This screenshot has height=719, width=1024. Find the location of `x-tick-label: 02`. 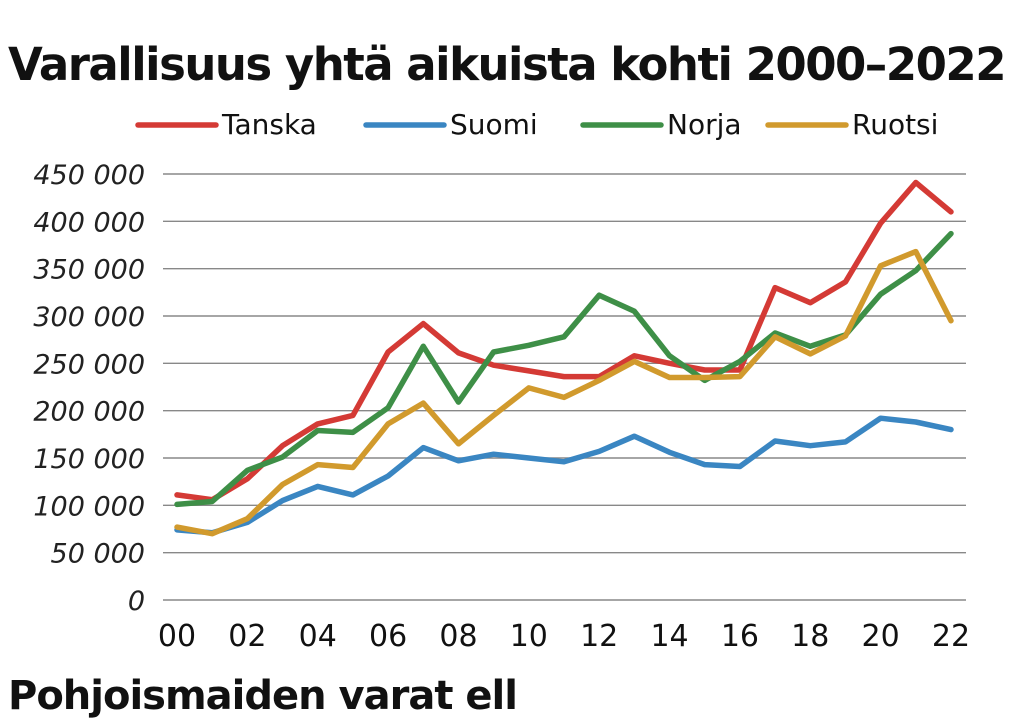

x-tick-label: 02 is located at coordinates (247, 636).